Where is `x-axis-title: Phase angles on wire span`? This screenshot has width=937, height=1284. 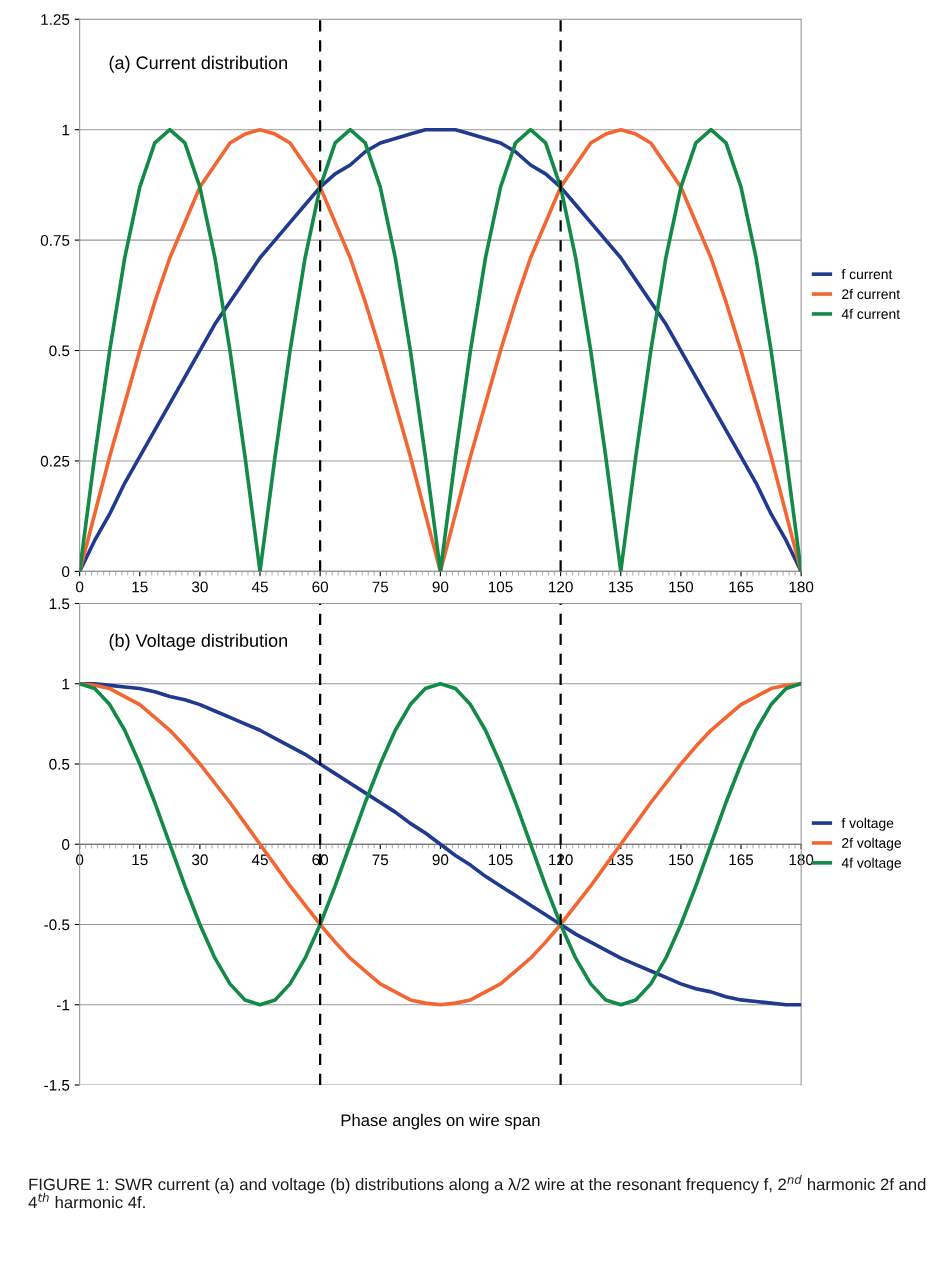
x-axis-title: Phase angles on wire span is located at coordinates (440, 1121).